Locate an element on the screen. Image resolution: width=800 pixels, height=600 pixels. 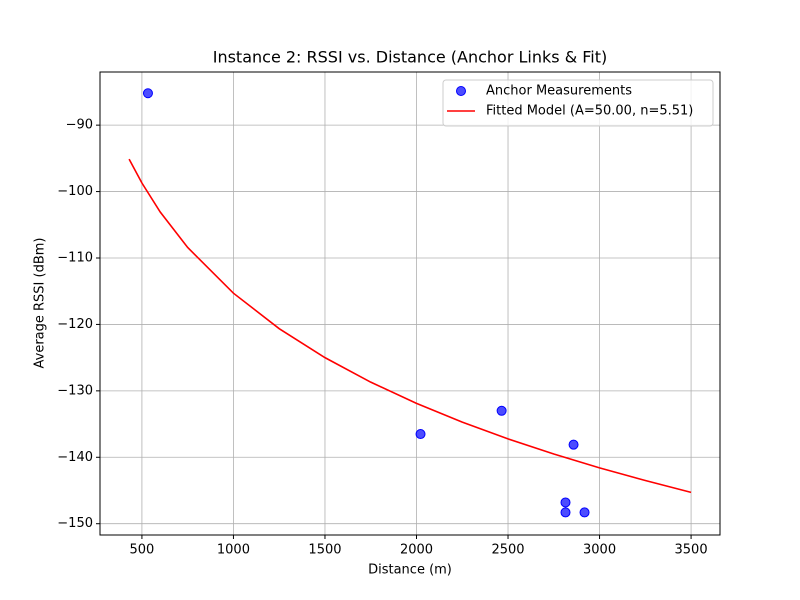
legend-marker is located at coordinates (461, 91).